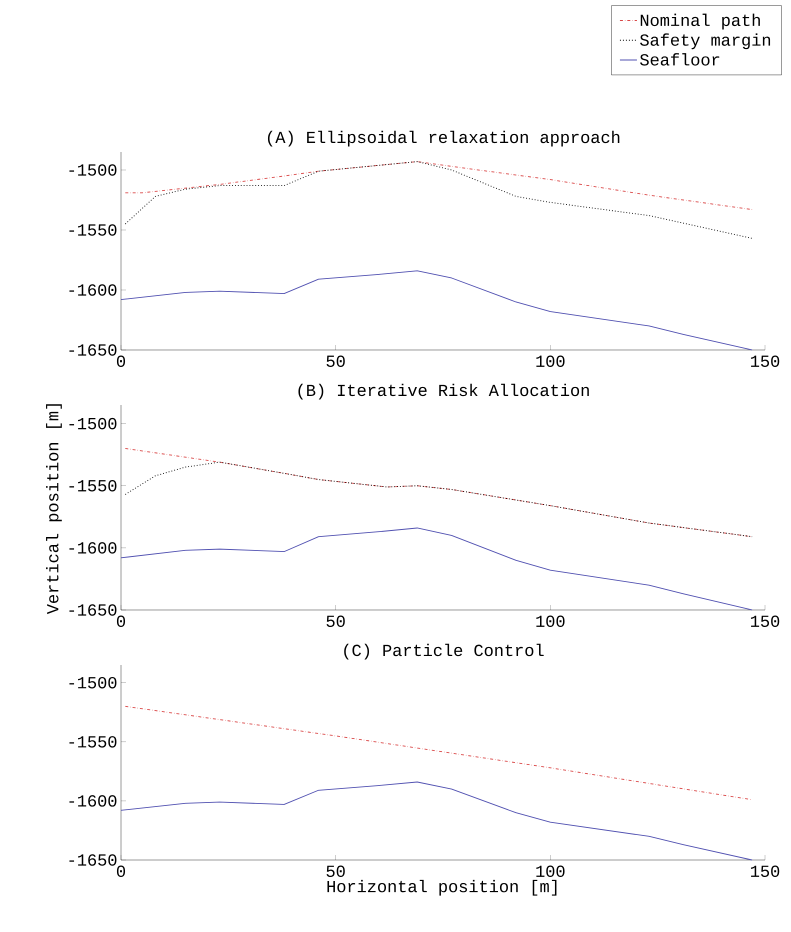  What do you see at coordinates (54, 509) in the screenshot?
I see `y-axis-title: Vertical position [m]` at bounding box center [54, 509].